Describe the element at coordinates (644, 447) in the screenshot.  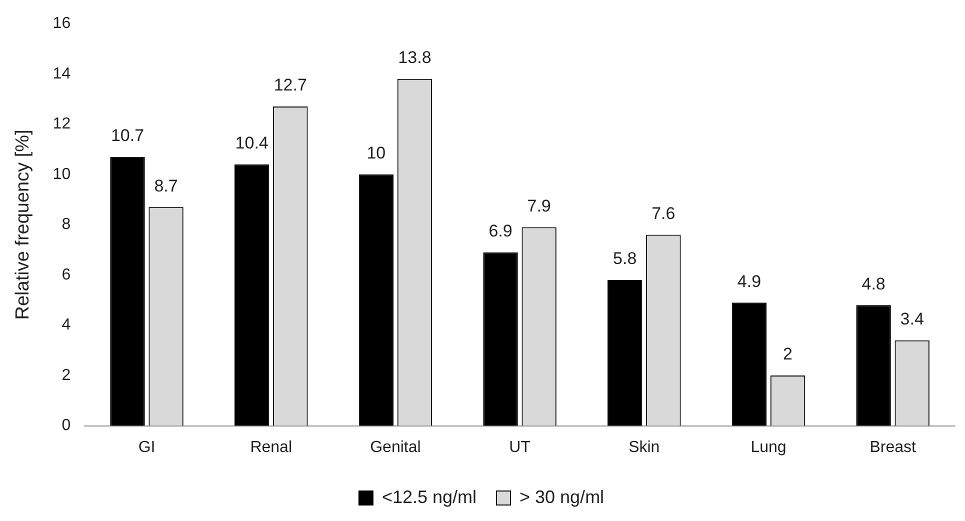
I see `x-tick-label: Skin` at that location.